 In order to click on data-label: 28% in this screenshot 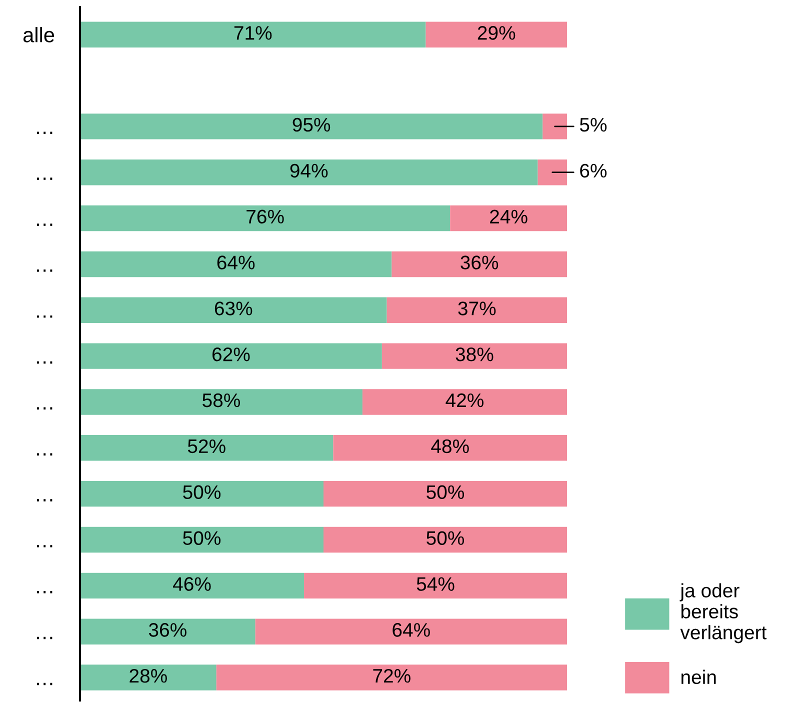, I will do `click(148, 675)`.